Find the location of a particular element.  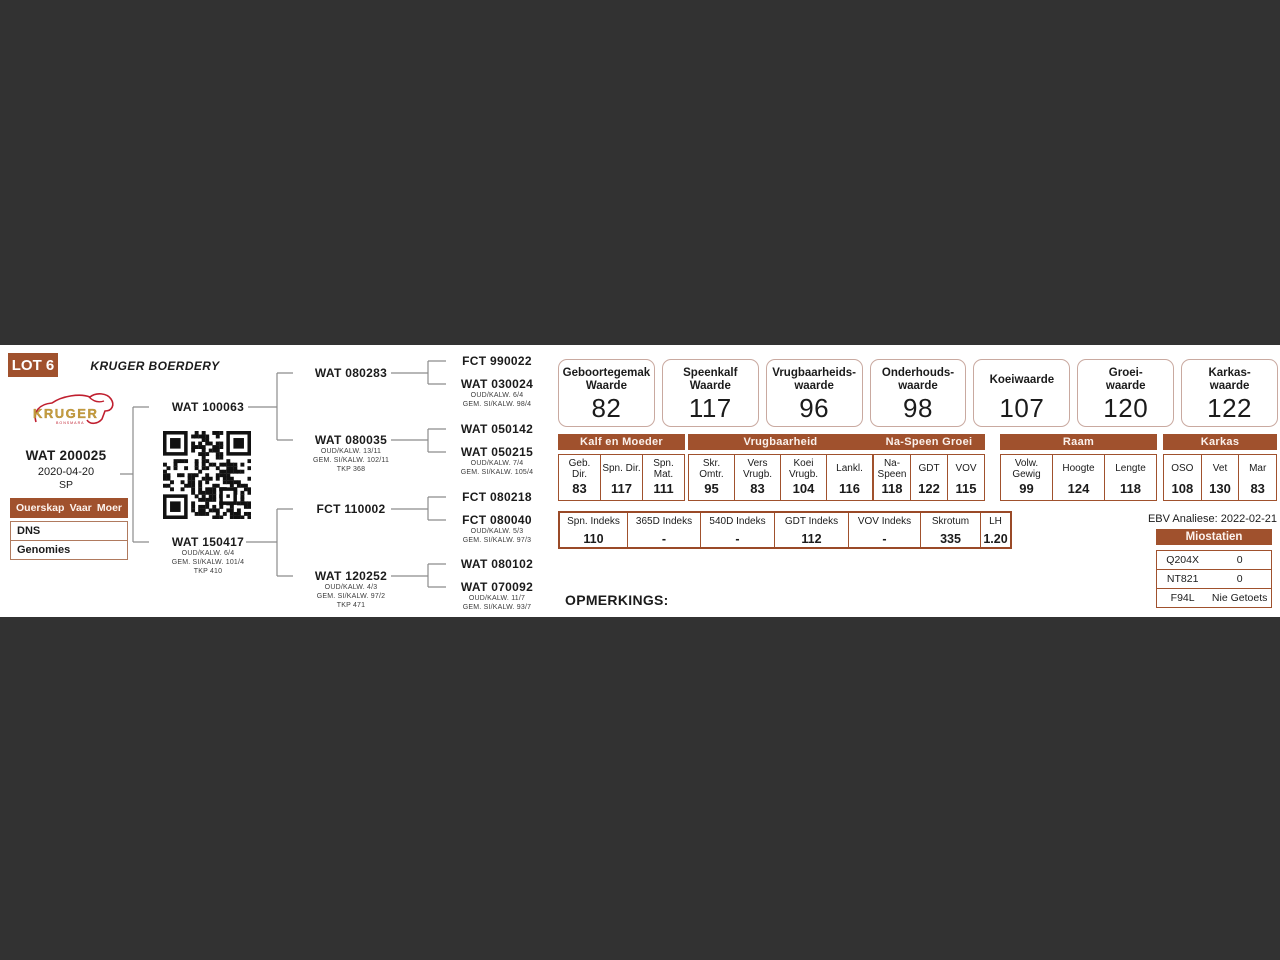

ebv-box-geboortegemak: Geboortegemak Waarde 82 is located at coordinates (606, 393).